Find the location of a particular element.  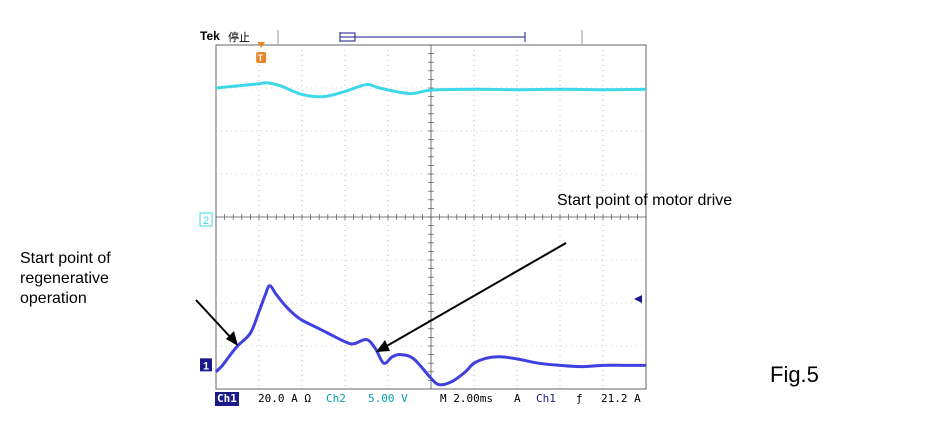

ch1-marker-label: 1 is located at coordinates (206, 366).